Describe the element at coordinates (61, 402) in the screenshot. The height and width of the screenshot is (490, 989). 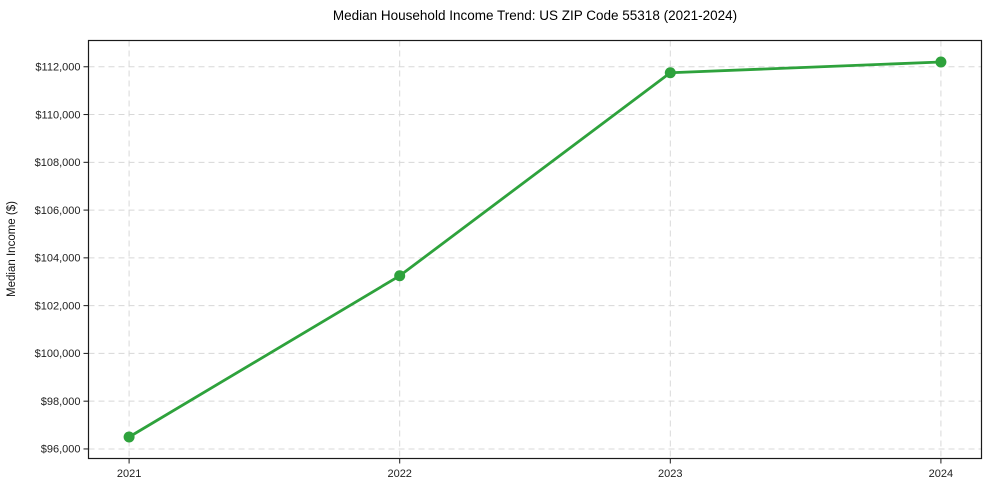
I see `y-tick-label: $98,000` at that location.